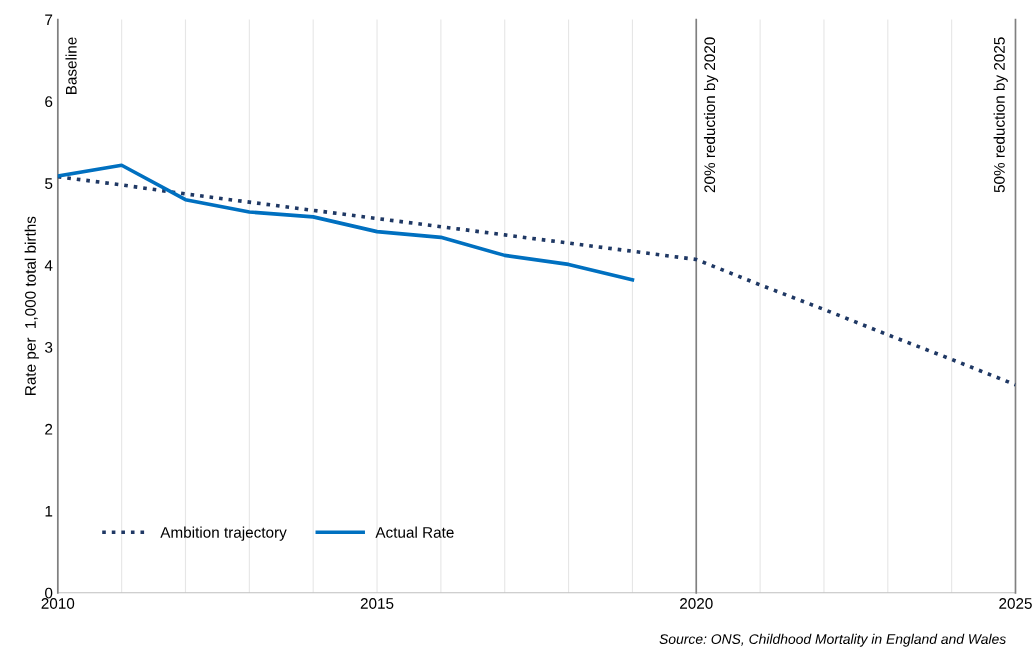 The image size is (1032, 650). Describe the element at coordinates (223, 533) in the screenshot. I see `legend-label: Ambition trajectory` at that location.